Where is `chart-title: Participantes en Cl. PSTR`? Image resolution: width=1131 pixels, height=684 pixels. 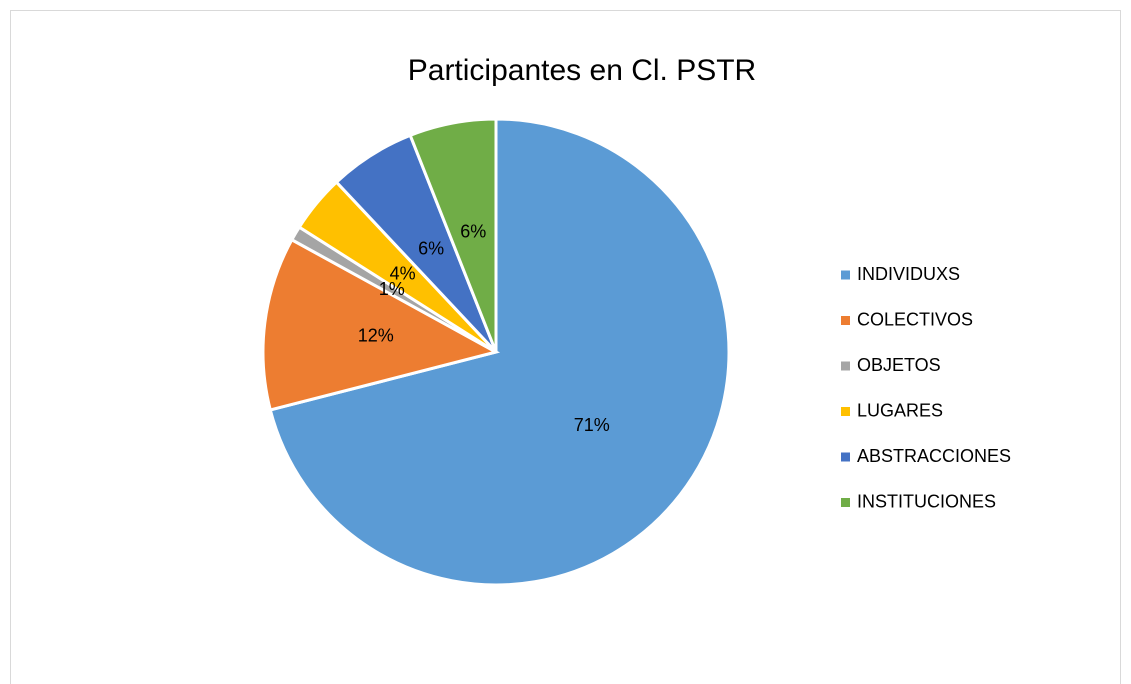
chart-title: Participantes en Cl. PSTR is located at coordinates (582, 70).